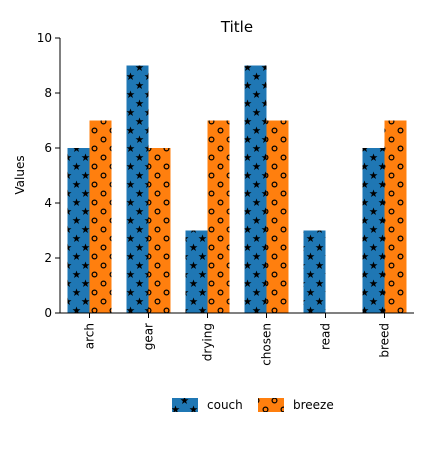 The image size is (448, 452). Describe the element at coordinates (225, 405) in the screenshot. I see `legend-label-couch: couch` at that location.